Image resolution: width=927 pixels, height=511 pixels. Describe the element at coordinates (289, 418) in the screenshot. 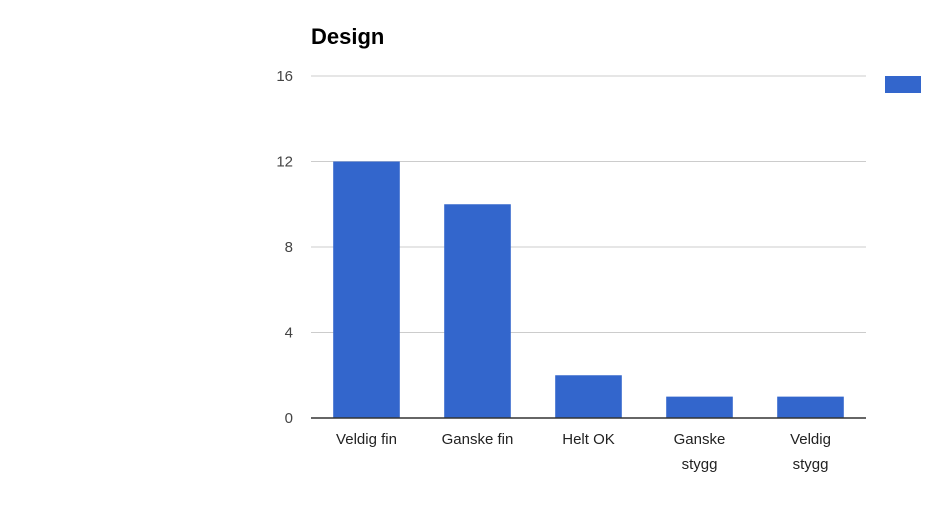

I see `y-tick-label: 0` at that location.